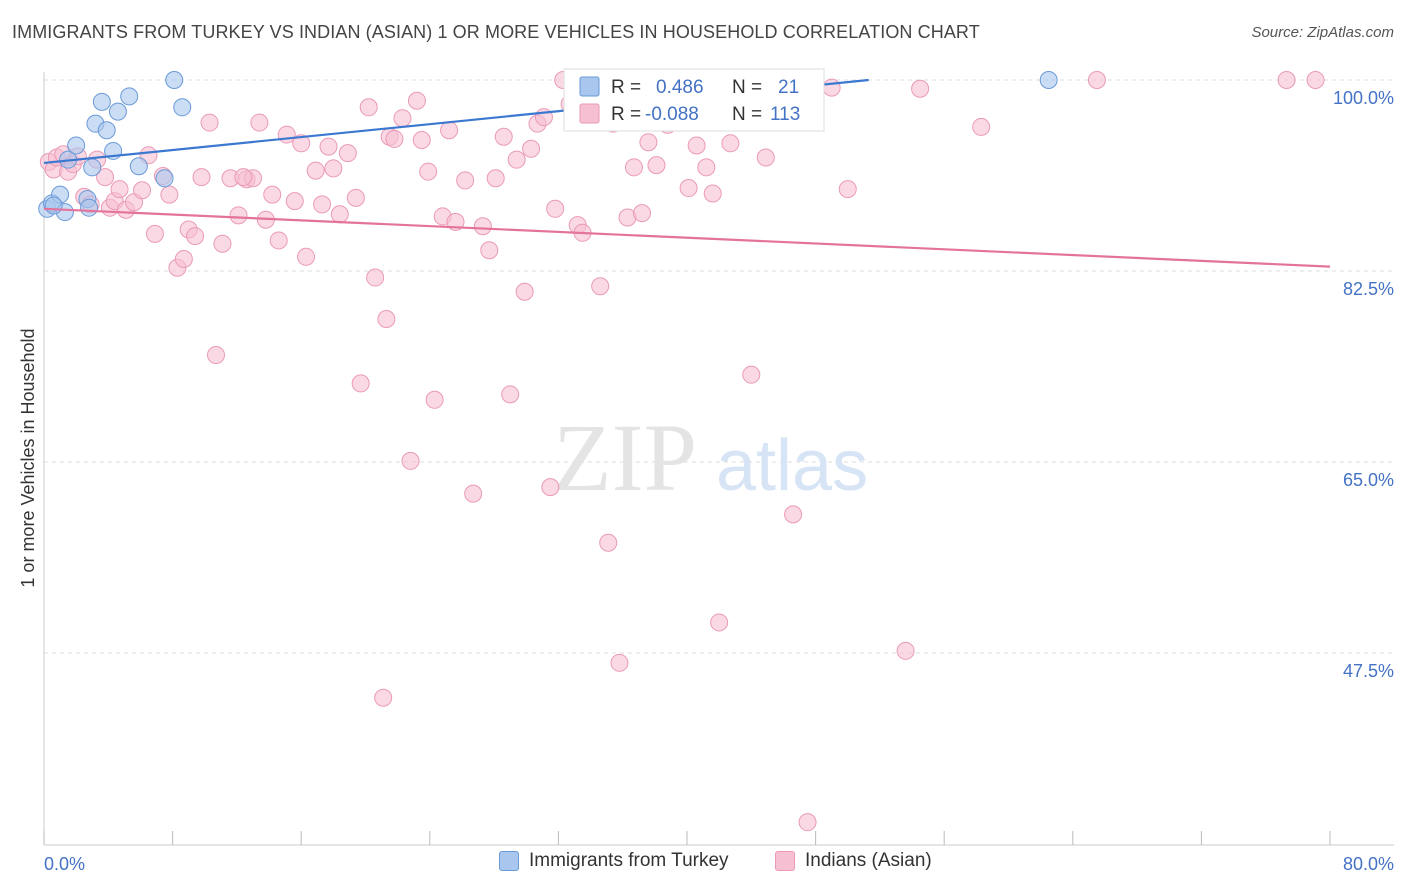  I want to click on x-tick-label-1: 80.0%, so click(1368, 864).